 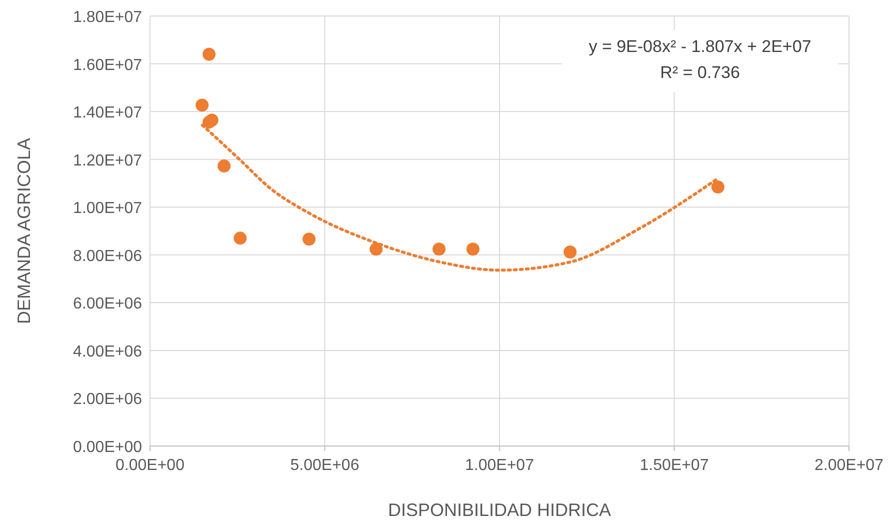 I want to click on y-tick-label: 1.00E+07, so click(x=107, y=209).